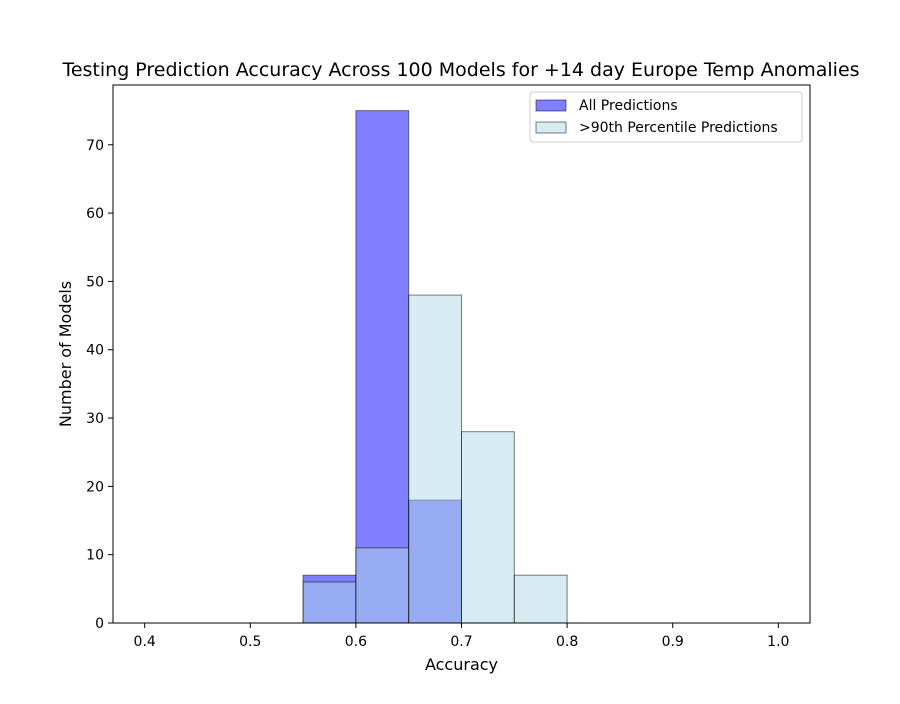 This screenshot has height=704, width=900. What do you see at coordinates (678, 128) in the screenshot?
I see `legend-label: >90th Percentile Predictions` at bounding box center [678, 128].